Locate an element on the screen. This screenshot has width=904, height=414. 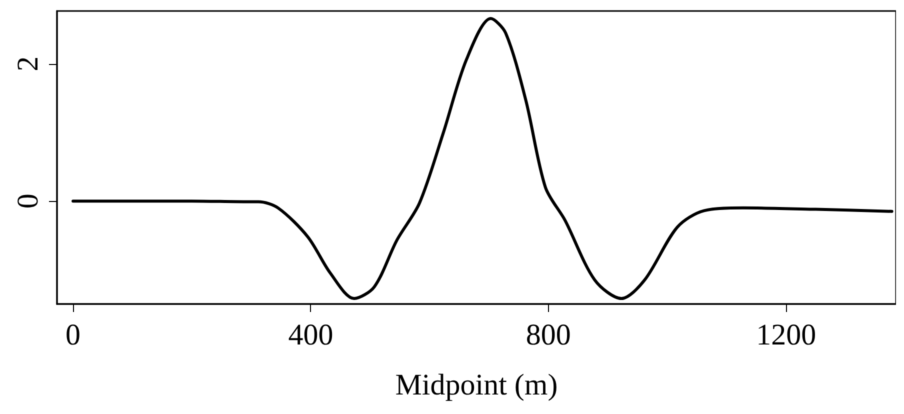
x-tick-label: 0 is located at coordinates (73, 335).